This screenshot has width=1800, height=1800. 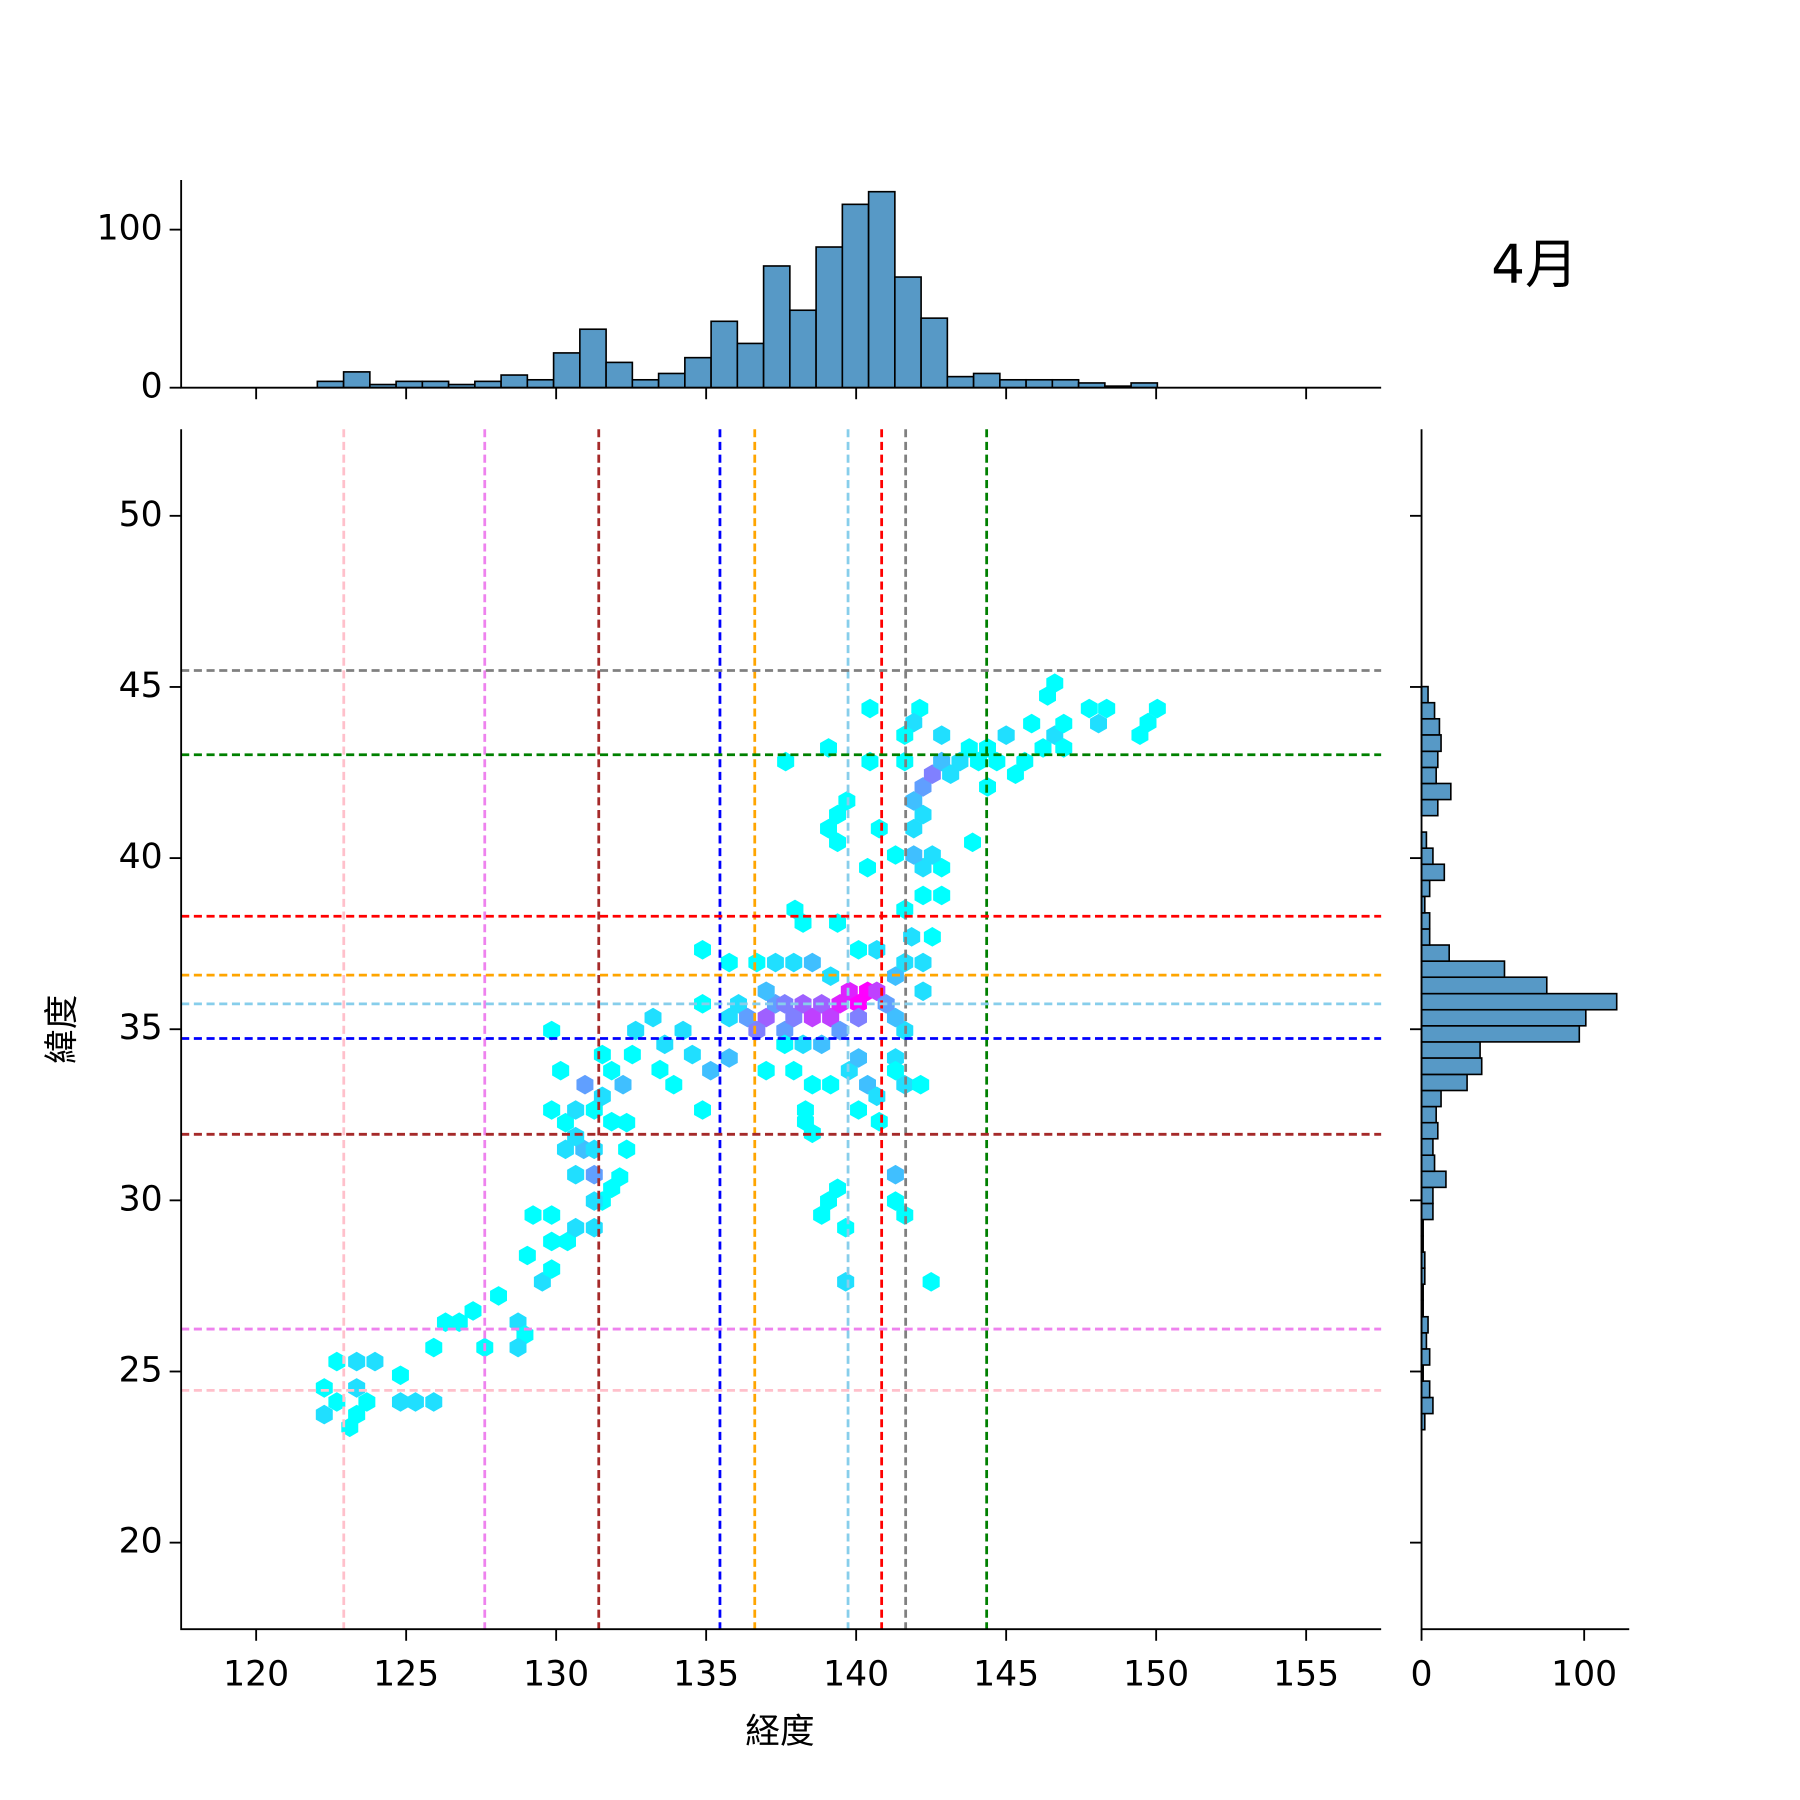 What do you see at coordinates (141, 1542) in the screenshot?
I see `y-tick-label: 20` at bounding box center [141, 1542].